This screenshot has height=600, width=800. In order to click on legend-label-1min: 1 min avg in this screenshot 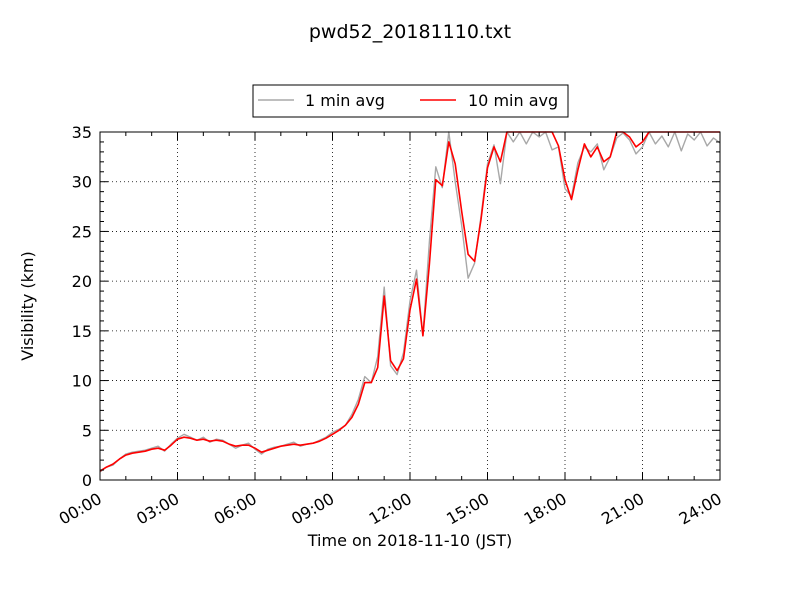, I will do `click(345, 100)`.